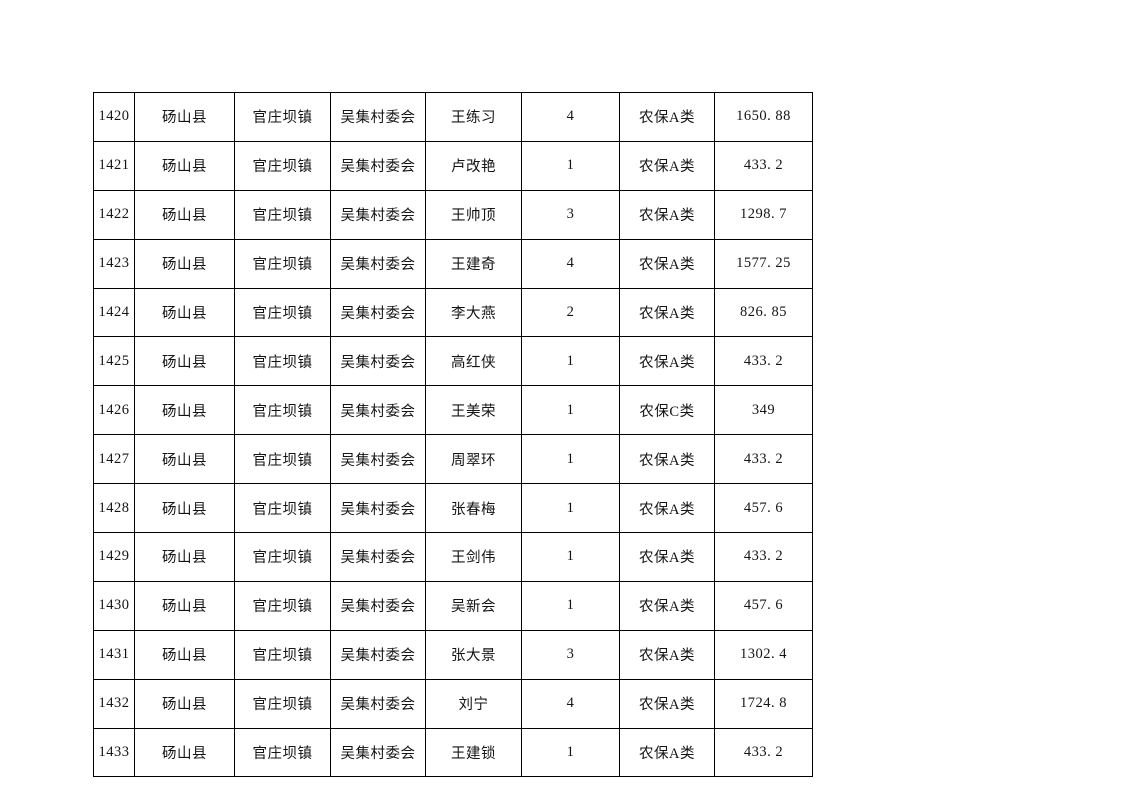  Describe the element at coordinates (763, 654) in the screenshot. I see `amount-cell: 1302. 4` at that location.